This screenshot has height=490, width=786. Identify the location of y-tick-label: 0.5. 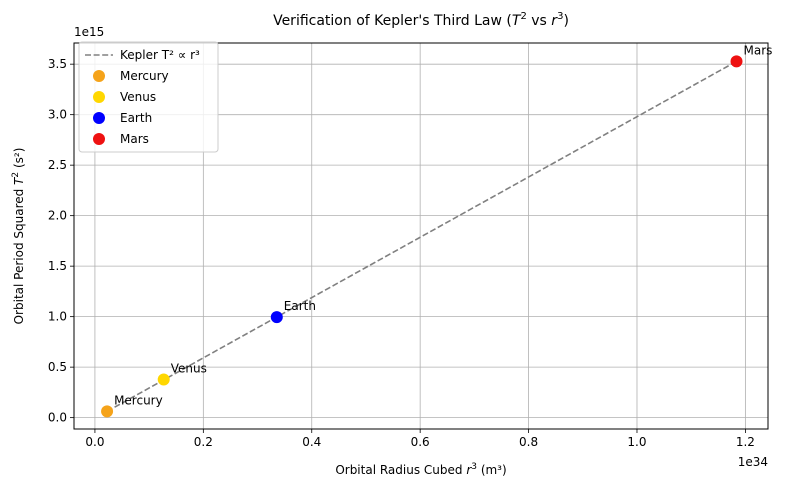
(57, 367).